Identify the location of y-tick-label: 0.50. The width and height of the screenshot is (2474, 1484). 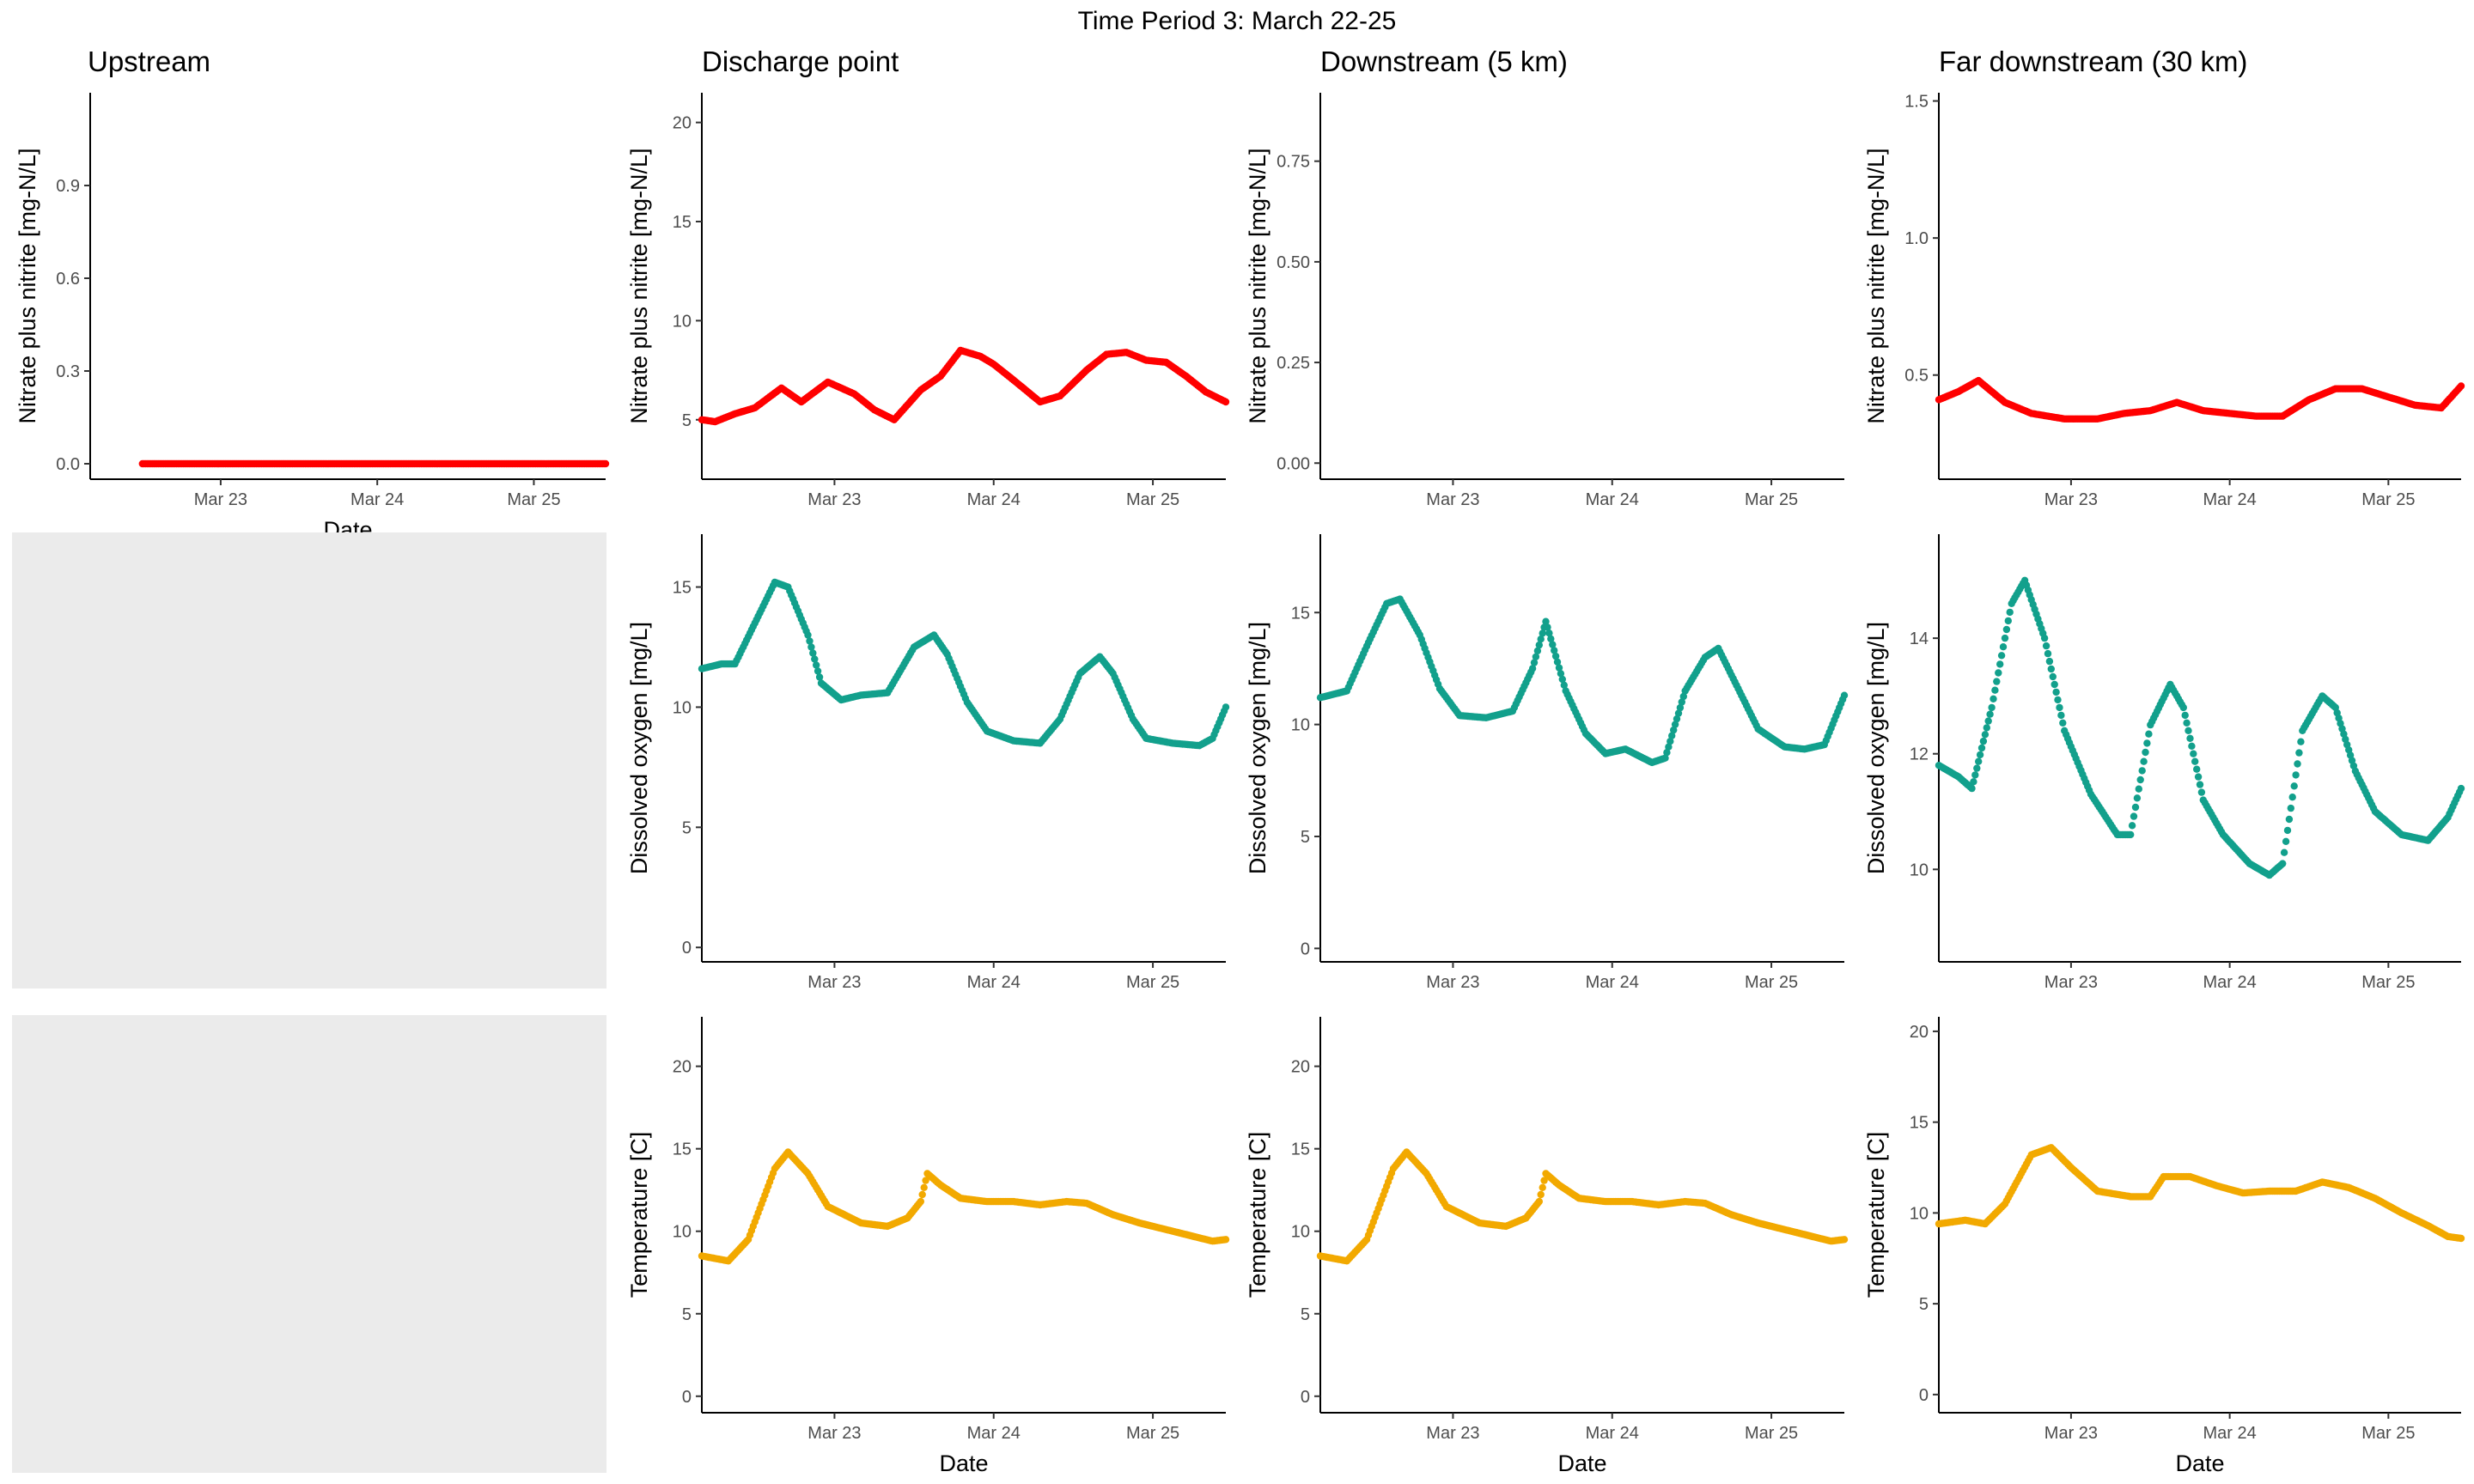
(1293, 262).